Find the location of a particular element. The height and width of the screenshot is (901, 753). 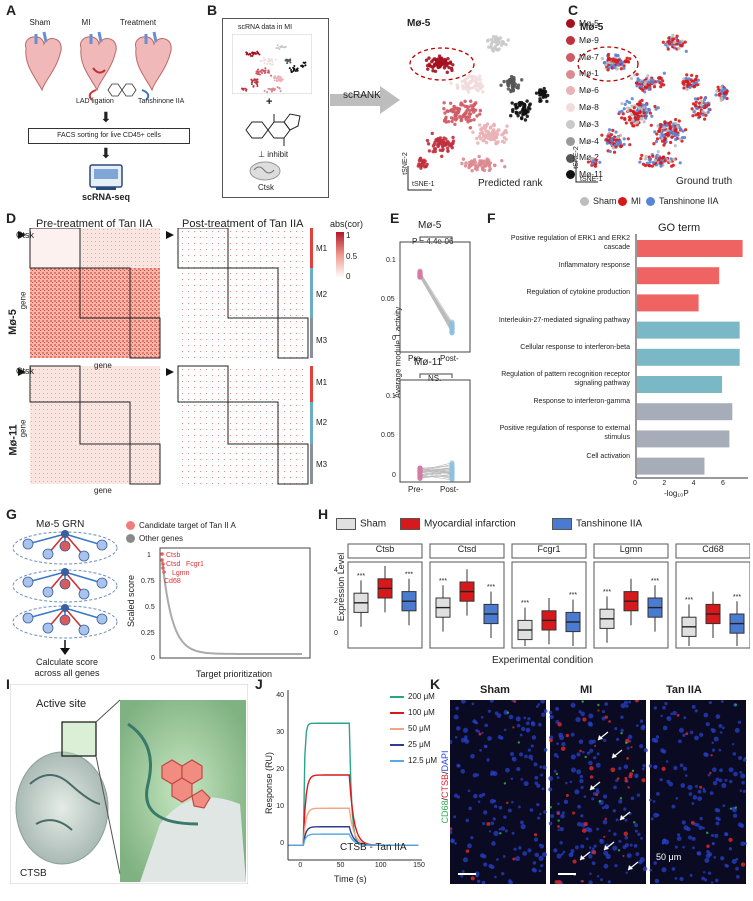

tsne2-axis-label-c: tSNE-2 is located at coordinates (576, 157).